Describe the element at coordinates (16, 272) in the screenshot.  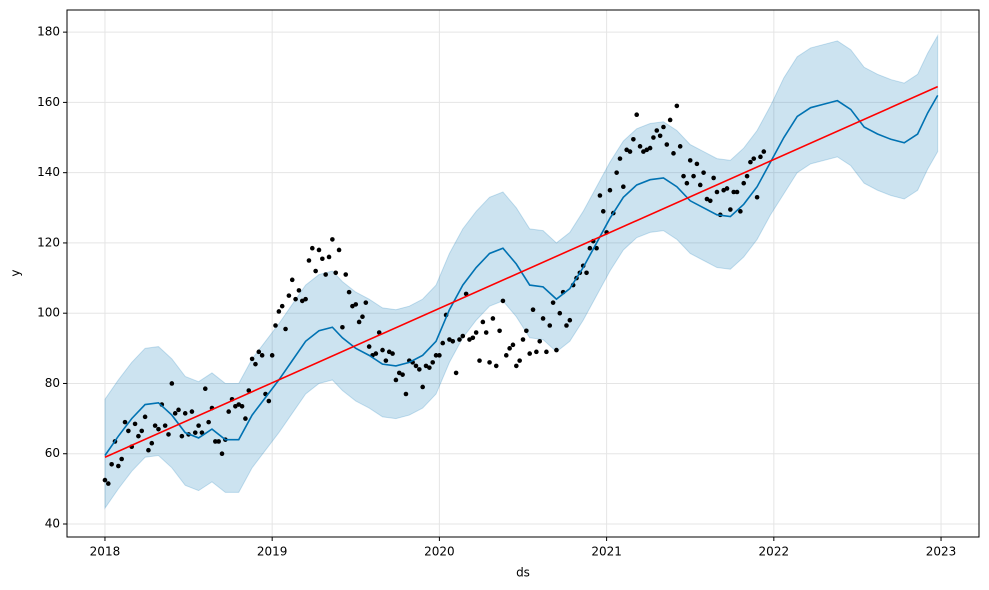
I see `y-axis-label: y` at that location.